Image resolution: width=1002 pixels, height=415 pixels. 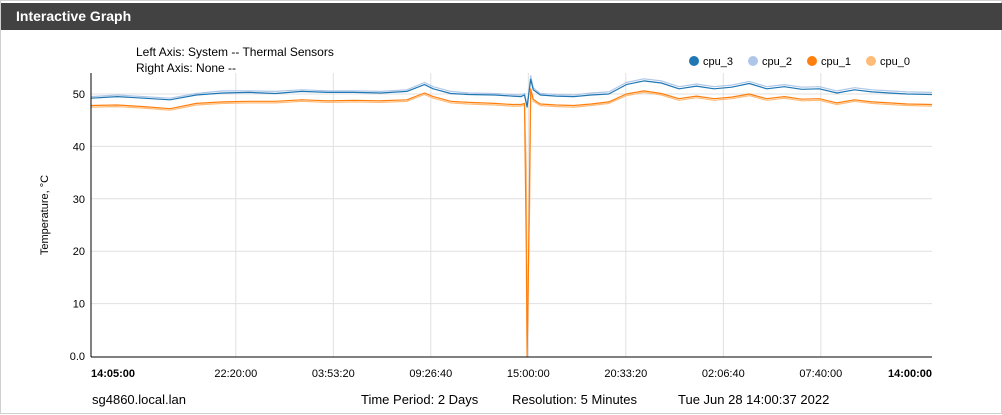 What do you see at coordinates (910, 374) in the screenshot?
I see `x-tick-label: 14:00:00` at bounding box center [910, 374].